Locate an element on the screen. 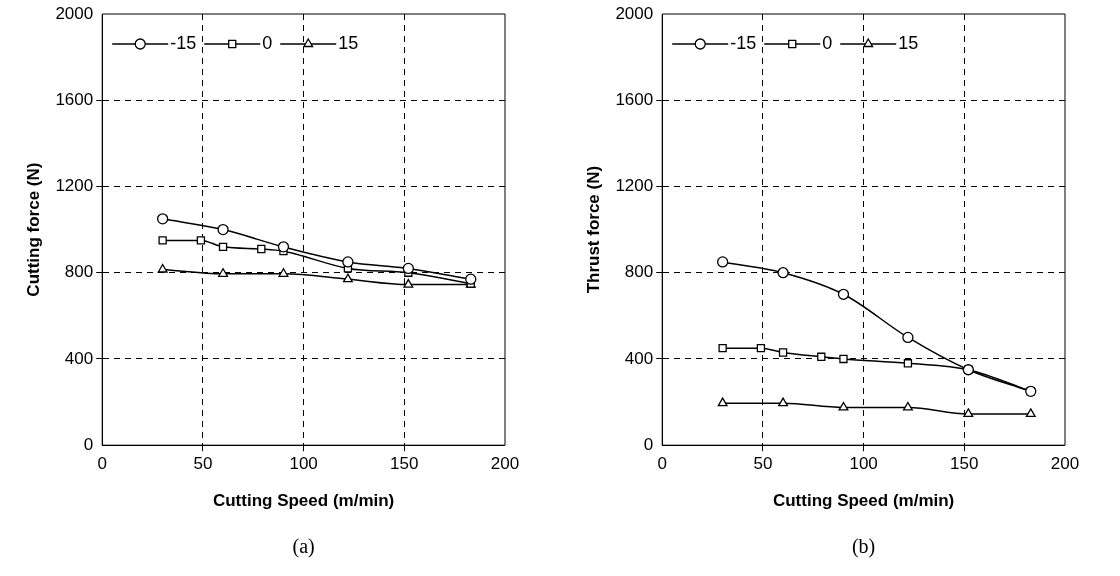 Image resolution: width=1120 pixels, height=576 pixels. text: (a) is located at coordinates (303, 546).